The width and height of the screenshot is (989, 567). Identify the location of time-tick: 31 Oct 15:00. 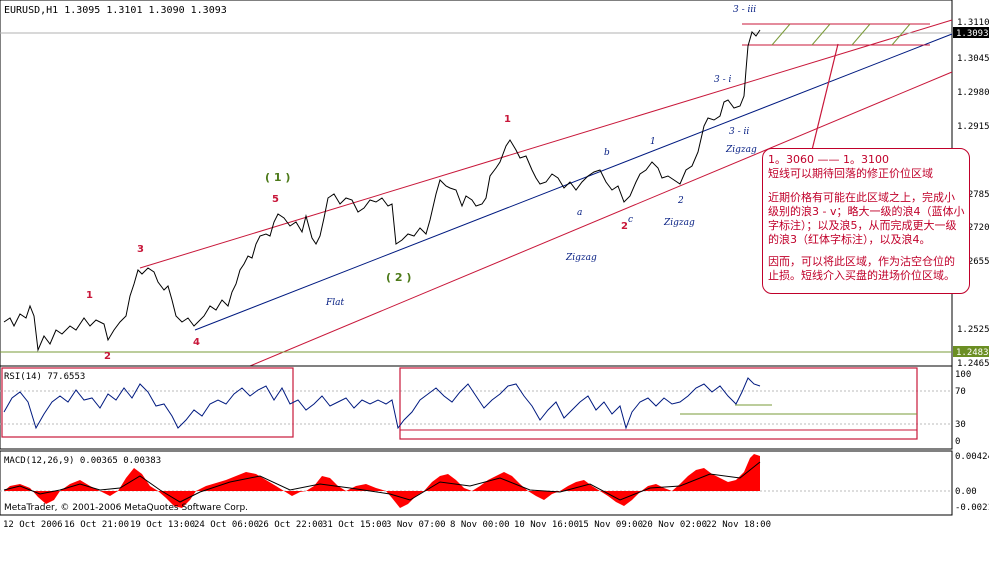
(354, 525).